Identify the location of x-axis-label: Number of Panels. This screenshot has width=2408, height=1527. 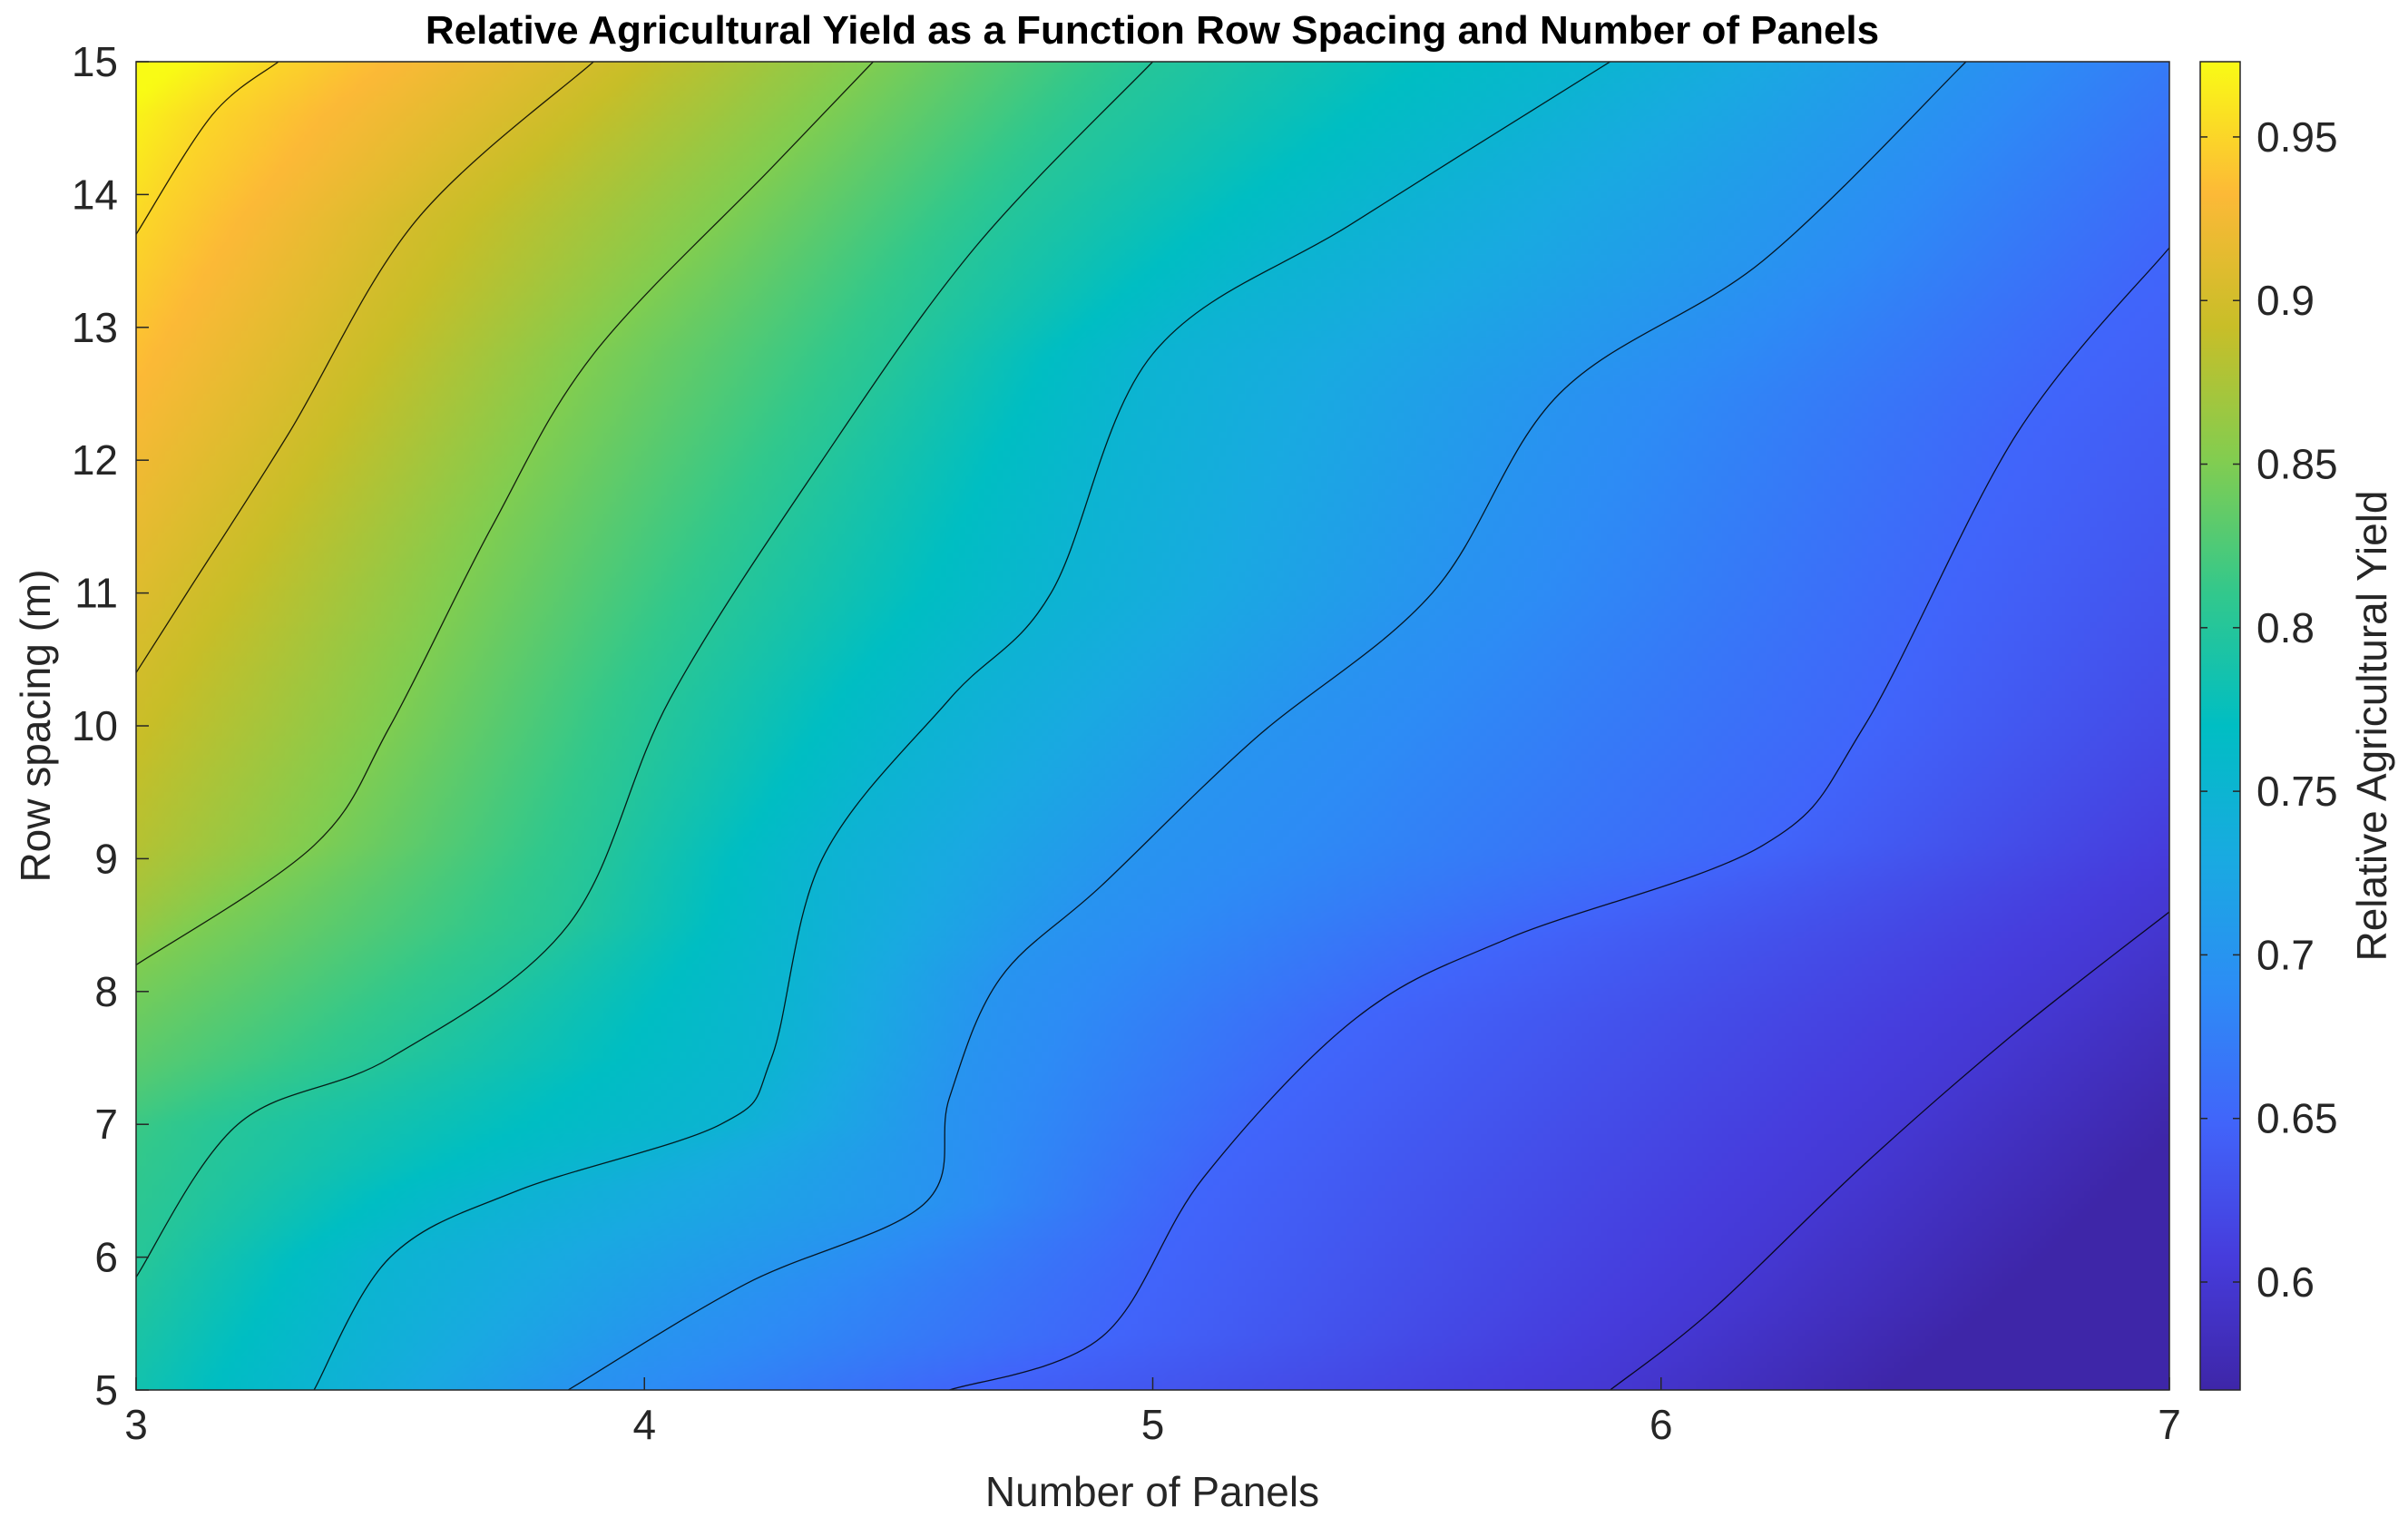
(1152, 1492).